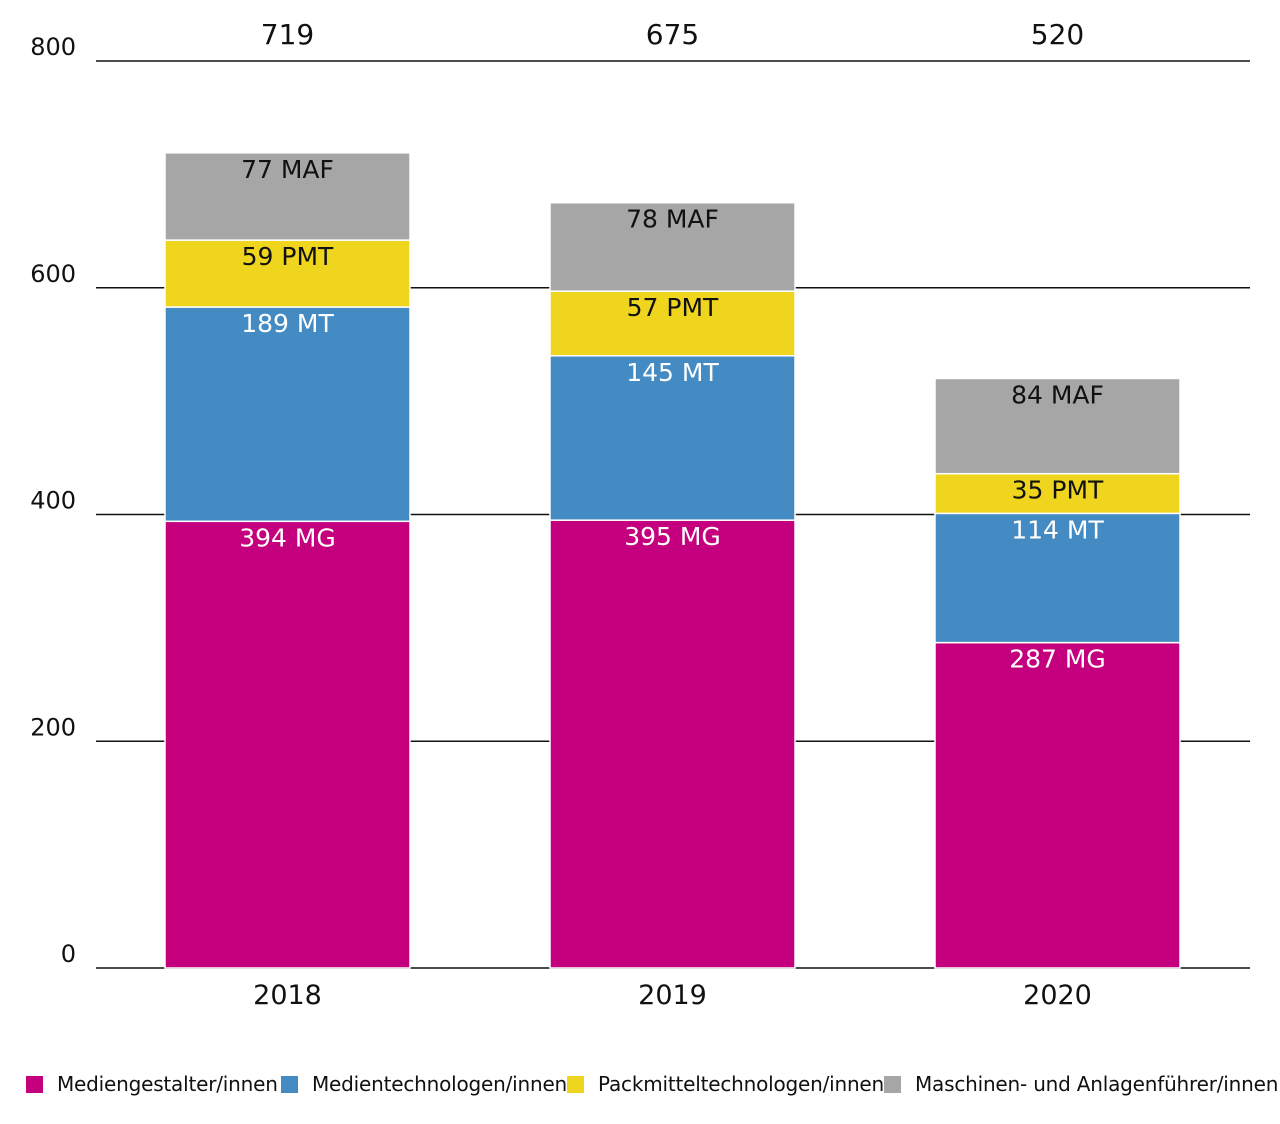 Image resolution: width=1280 pixels, height=1124 pixels. Describe the element at coordinates (440, 1084) in the screenshot. I see `legend-label: Medientechnologen/innen` at that location.